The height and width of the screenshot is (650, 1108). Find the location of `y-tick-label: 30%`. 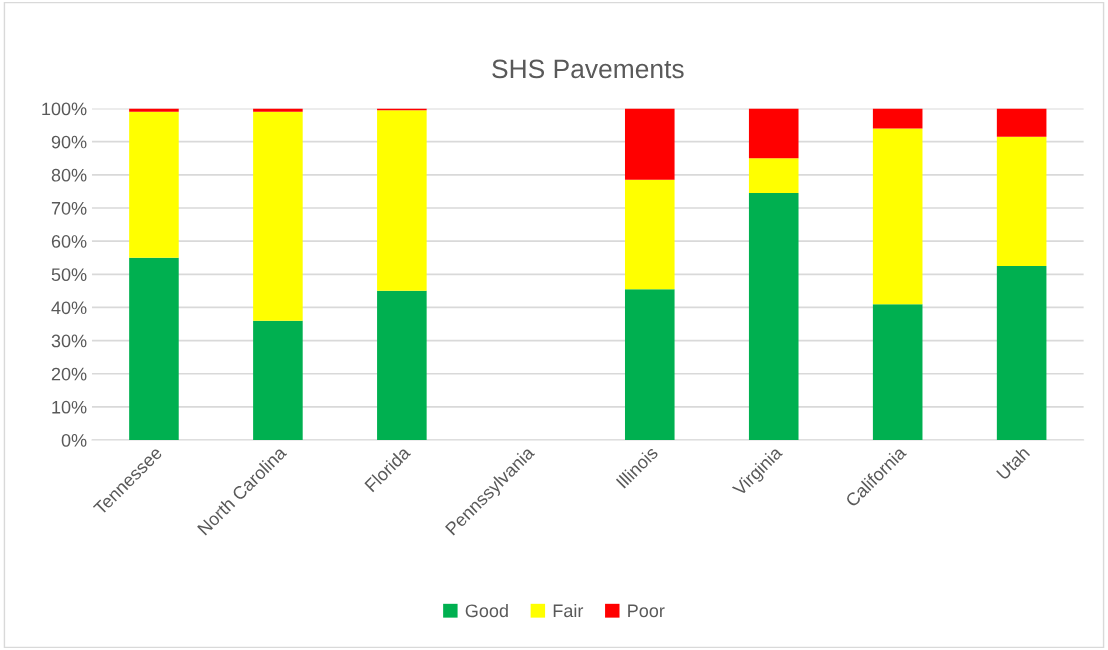

y-tick-label: 30% is located at coordinates (69, 341).